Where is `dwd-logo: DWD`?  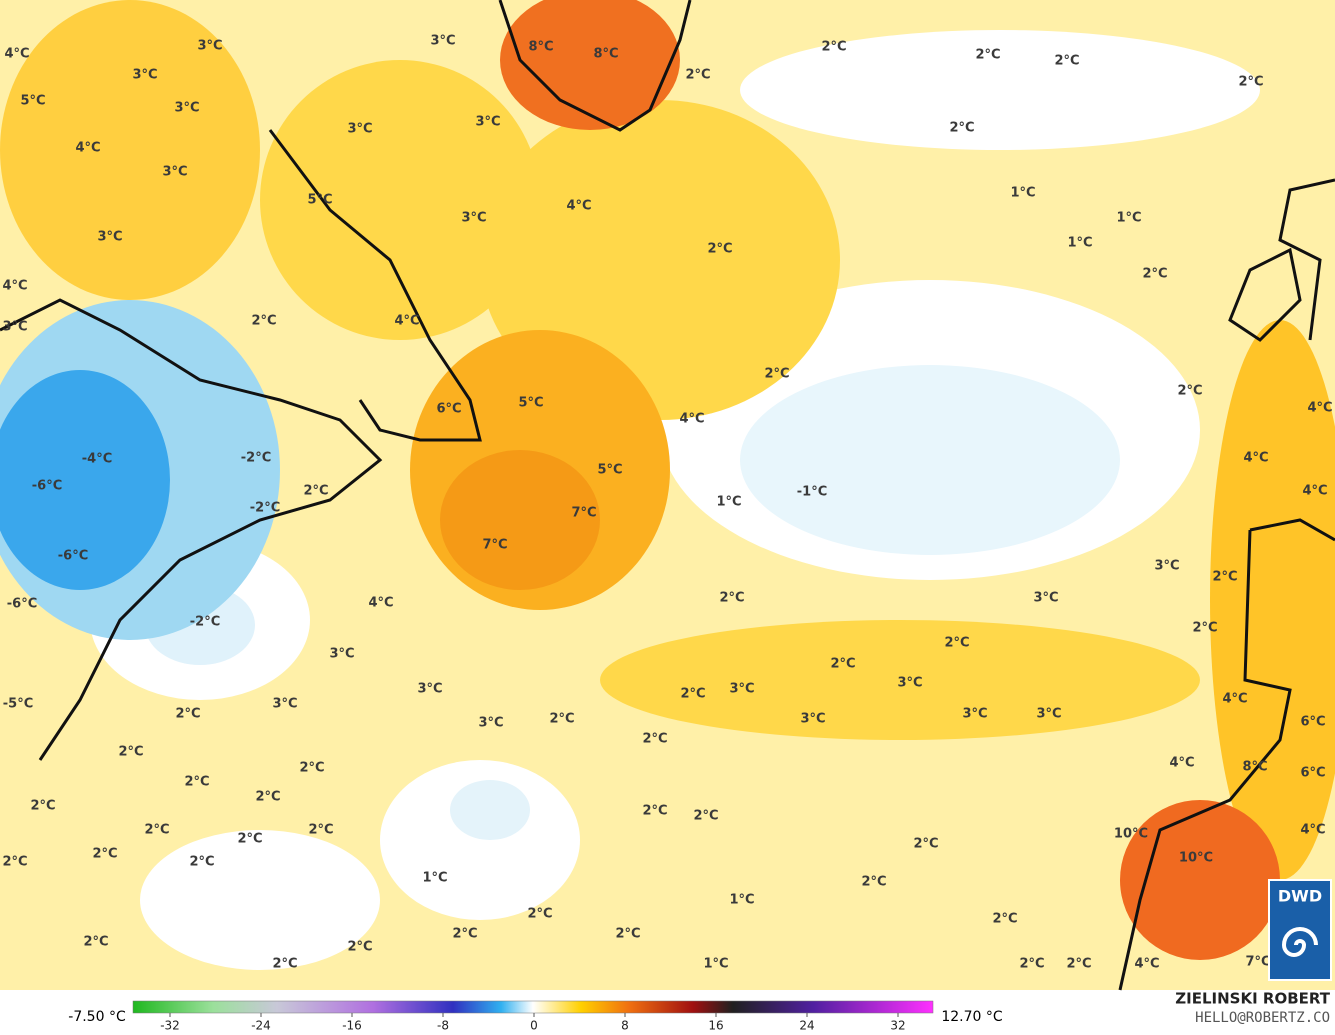
dwd-logo: DWD is located at coordinates (1300, 930).